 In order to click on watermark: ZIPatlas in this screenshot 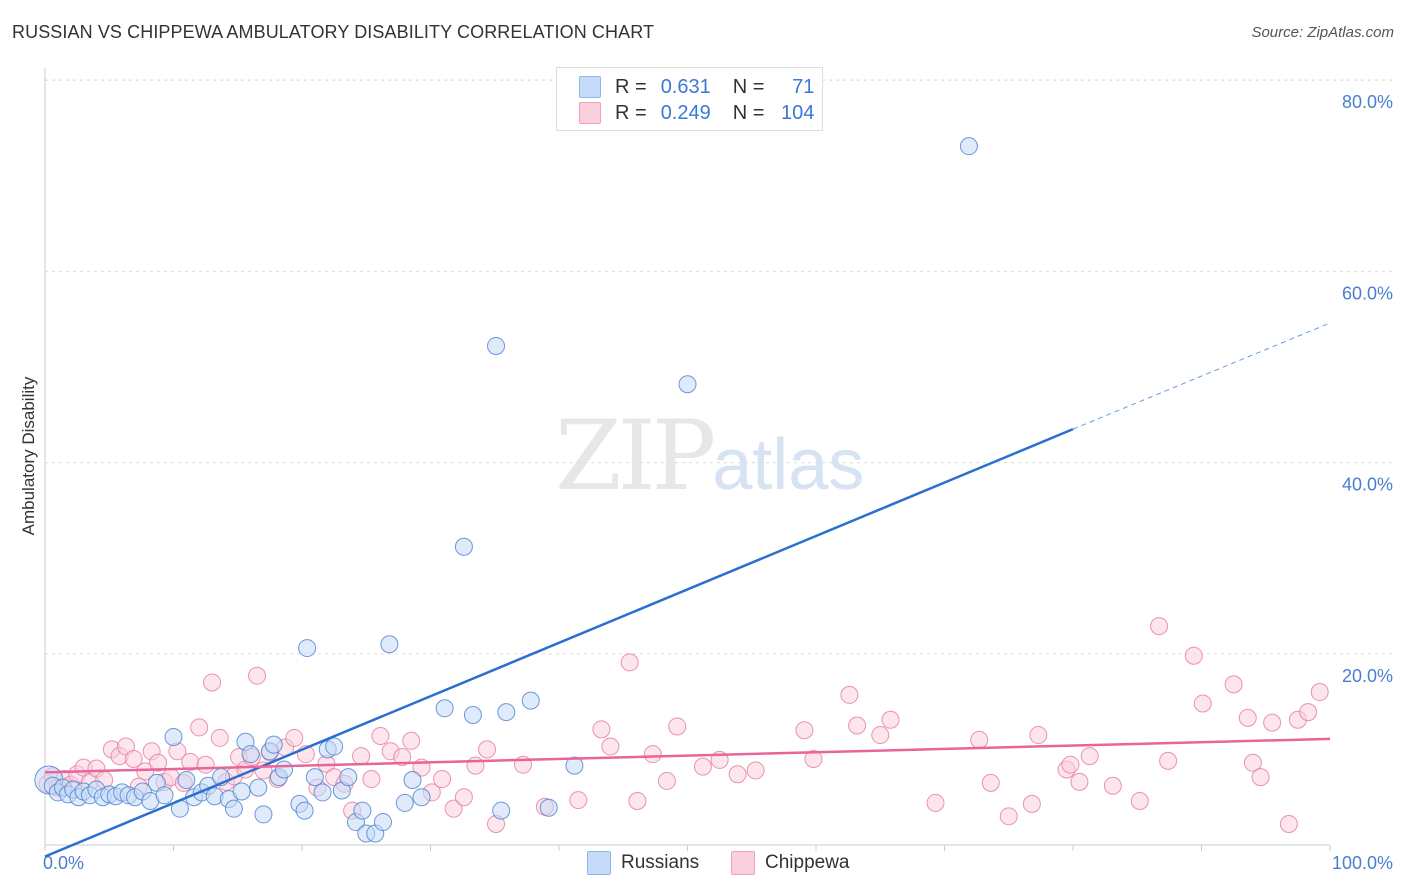, I will do `click(709, 456)`.